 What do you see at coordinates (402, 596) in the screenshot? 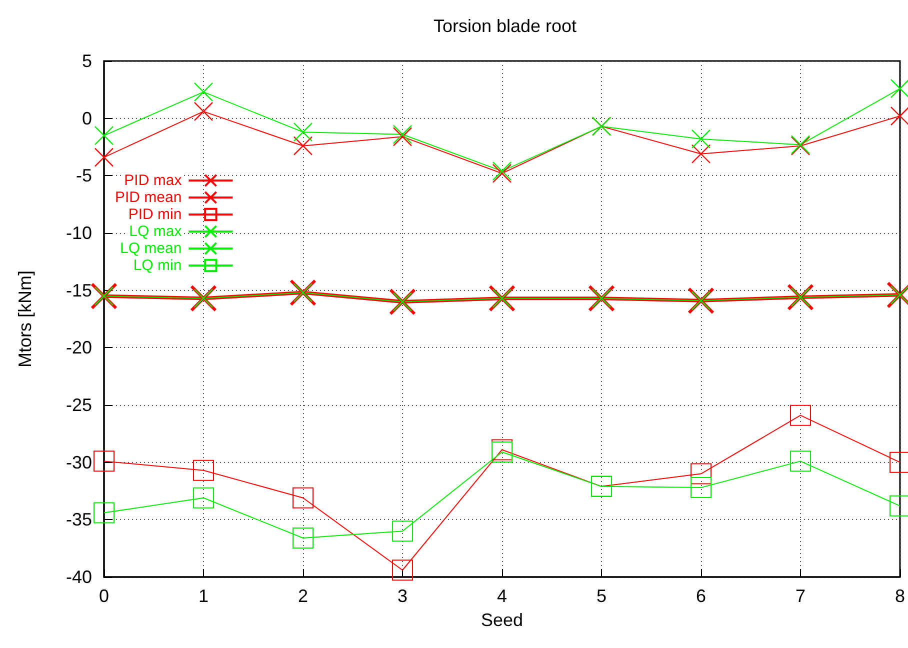
I see `x-tick-label: 3` at bounding box center [402, 596].